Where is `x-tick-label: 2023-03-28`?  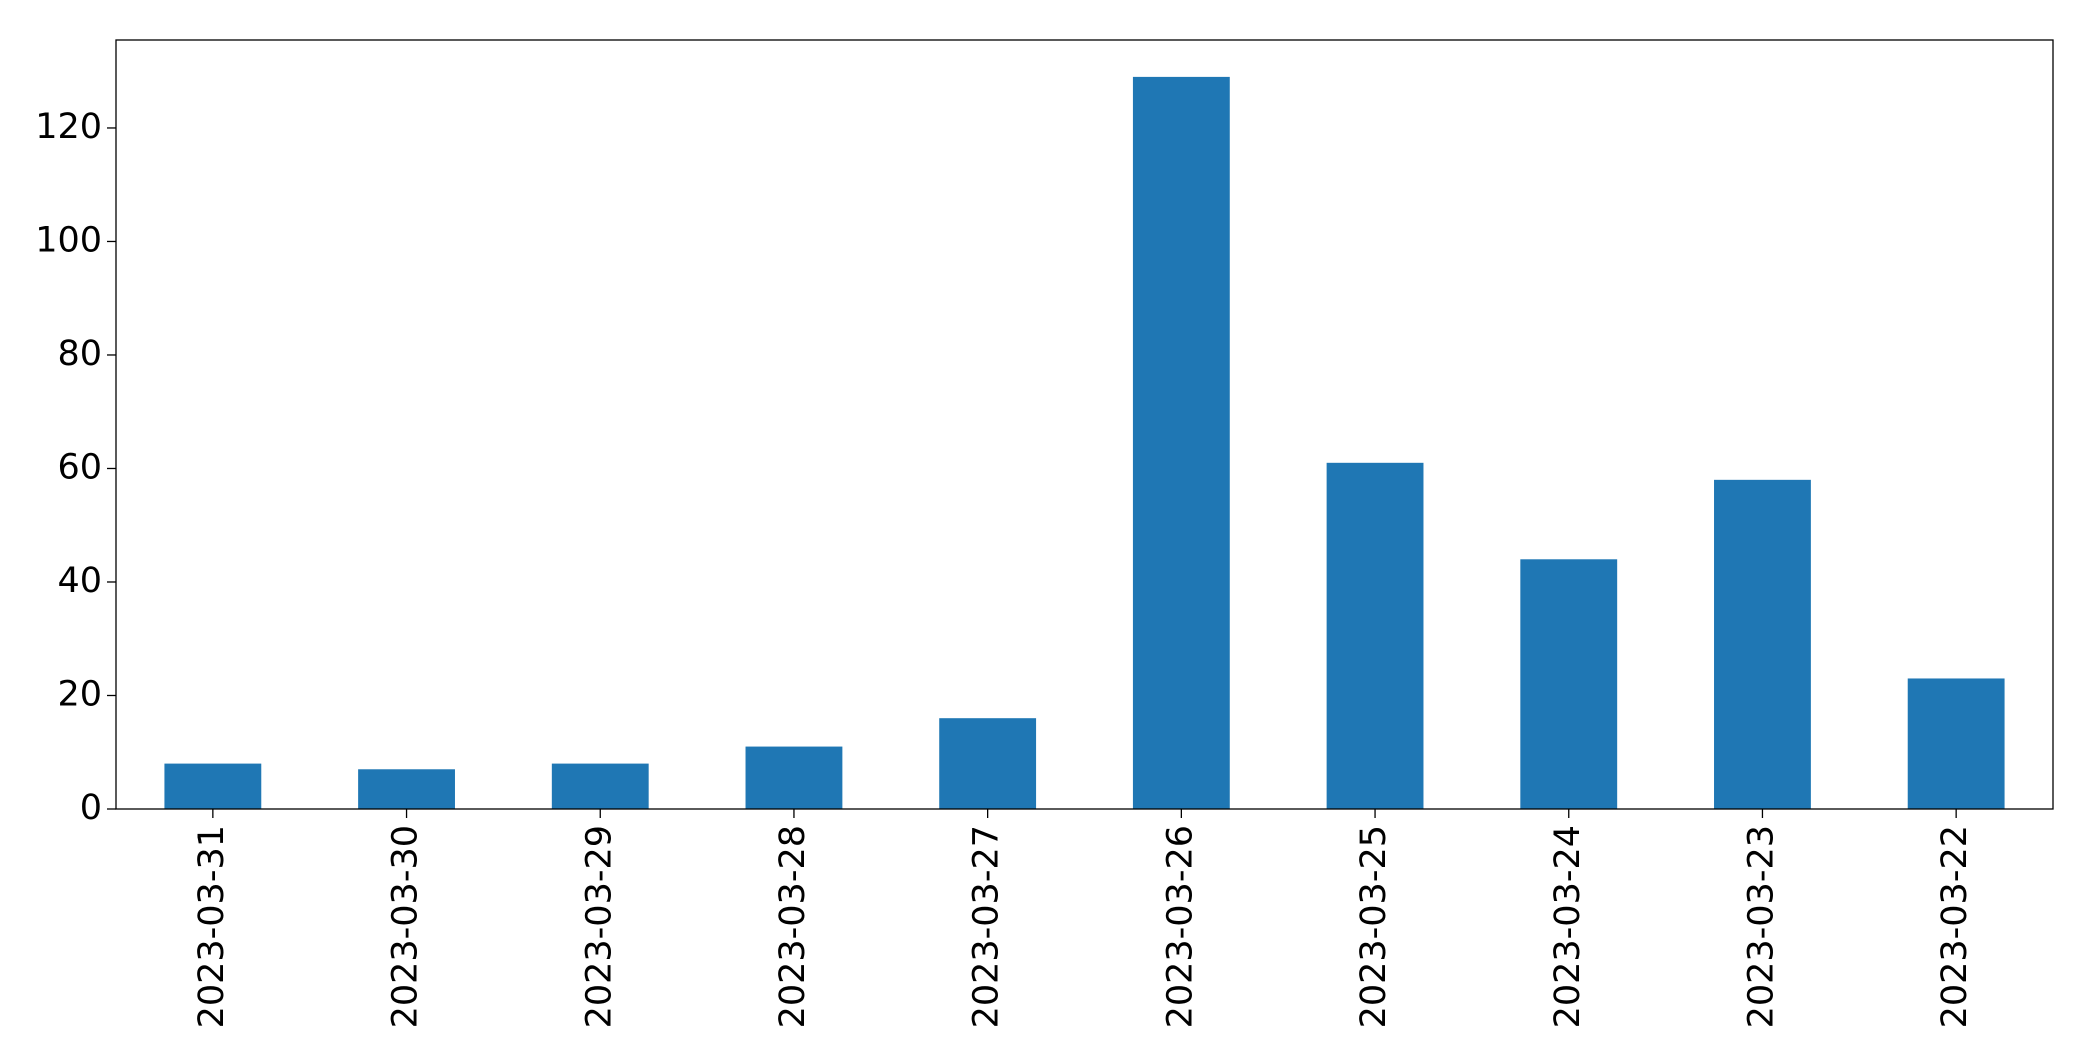
x-tick-label: 2023-03-28 is located at coordinates (793, 926).